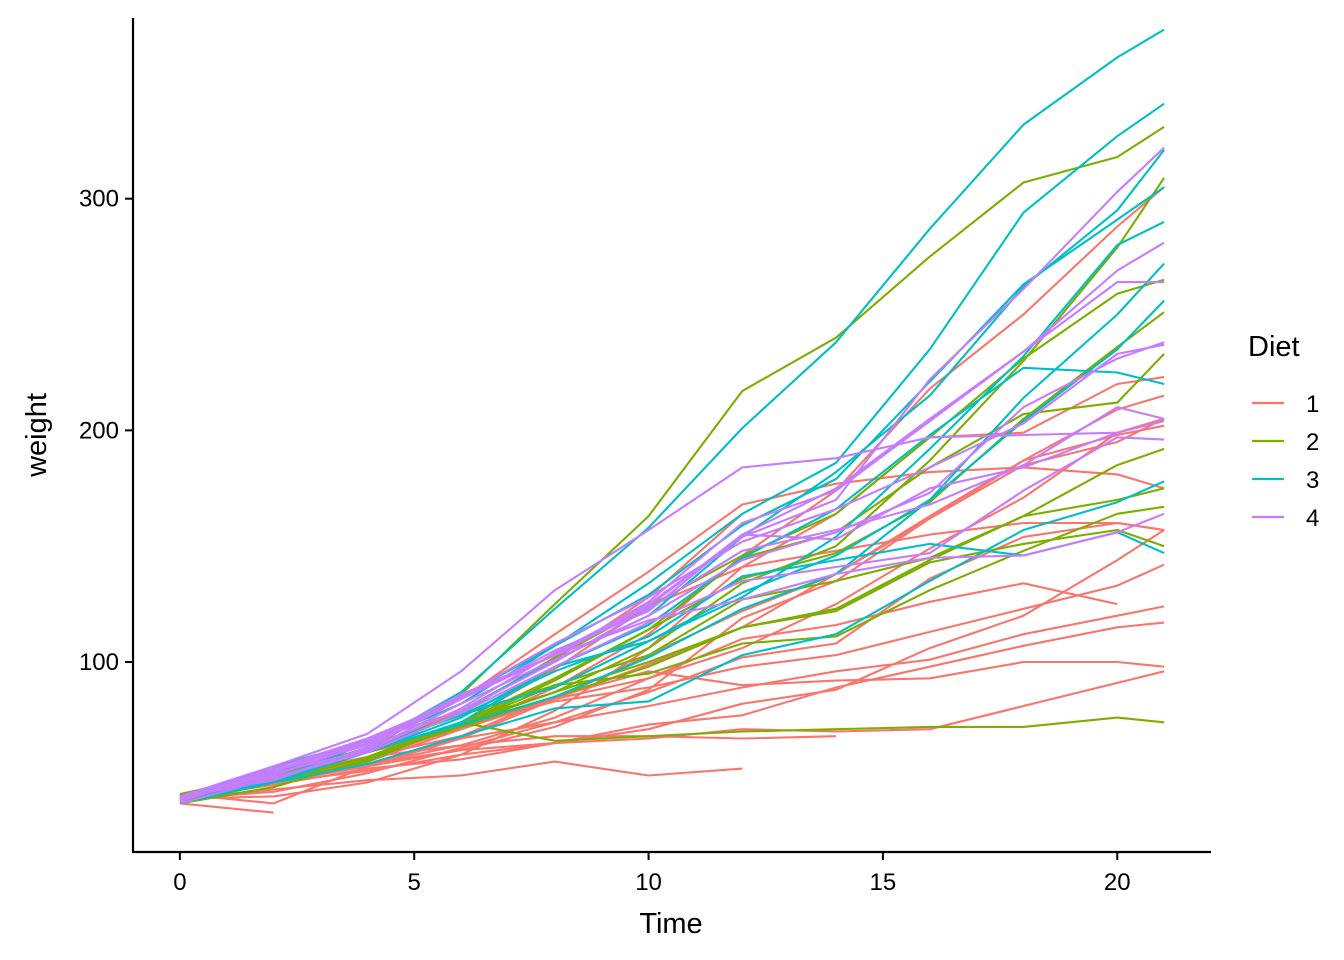  What do you see at coordinates (1117, 882) in the screenshot?
I see `x-tick-label: 20` at bounding box center [1117, 882].